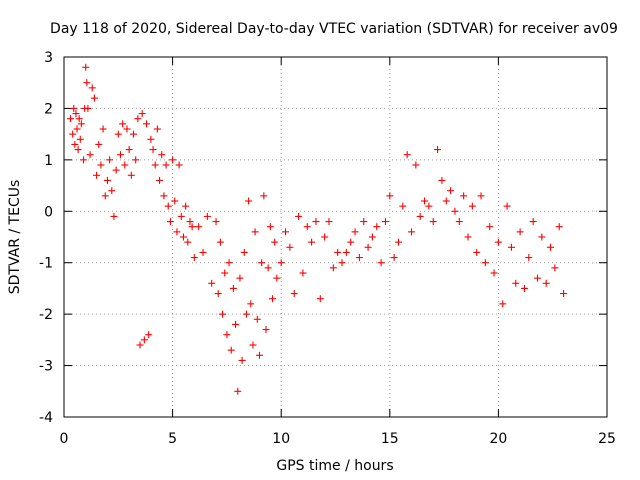  I want to click on x-tick-label: 0, so click(64, 439).